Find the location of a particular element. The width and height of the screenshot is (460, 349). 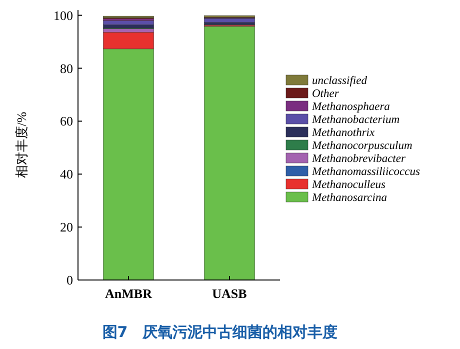

legend-label: Methanomassiliicoccus is located at coordinates (365, 172).